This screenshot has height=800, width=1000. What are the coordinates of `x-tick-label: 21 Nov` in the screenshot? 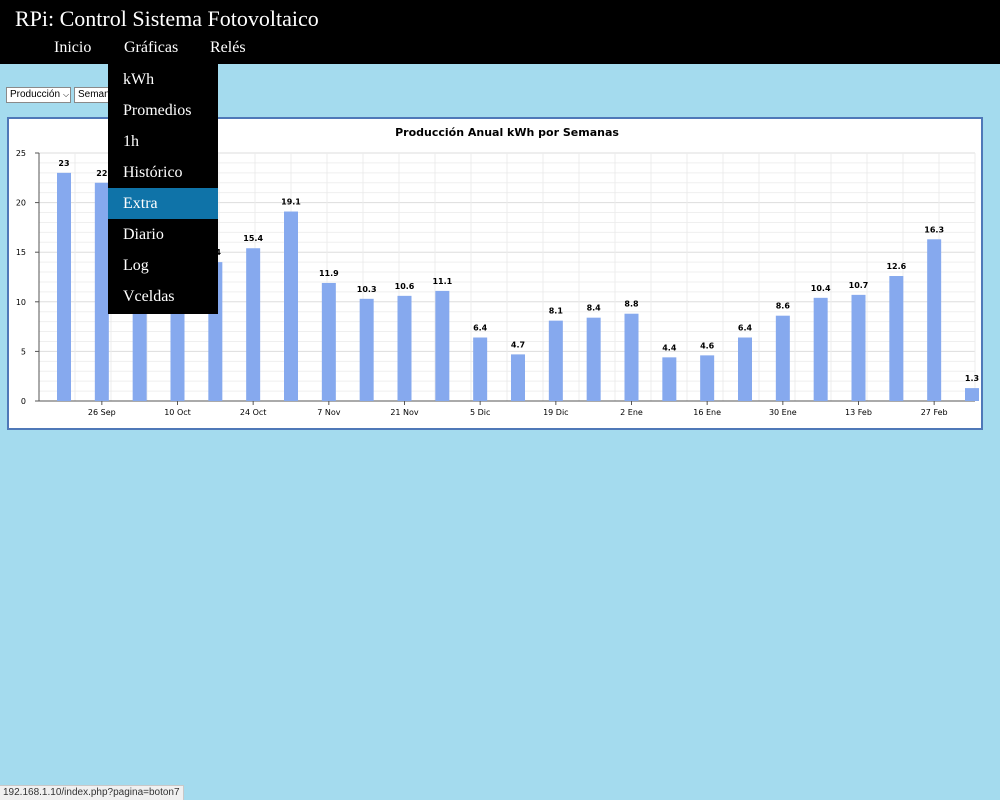 It's located at (404, 412).